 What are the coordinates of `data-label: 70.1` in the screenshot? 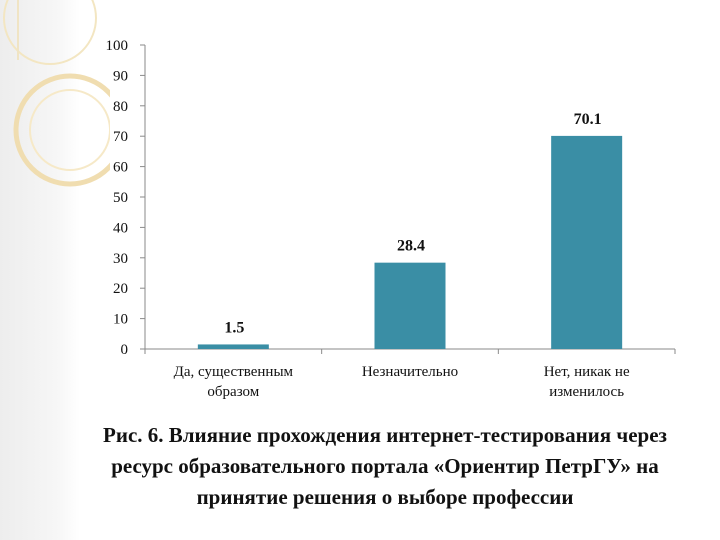 It's located at (588, 119).